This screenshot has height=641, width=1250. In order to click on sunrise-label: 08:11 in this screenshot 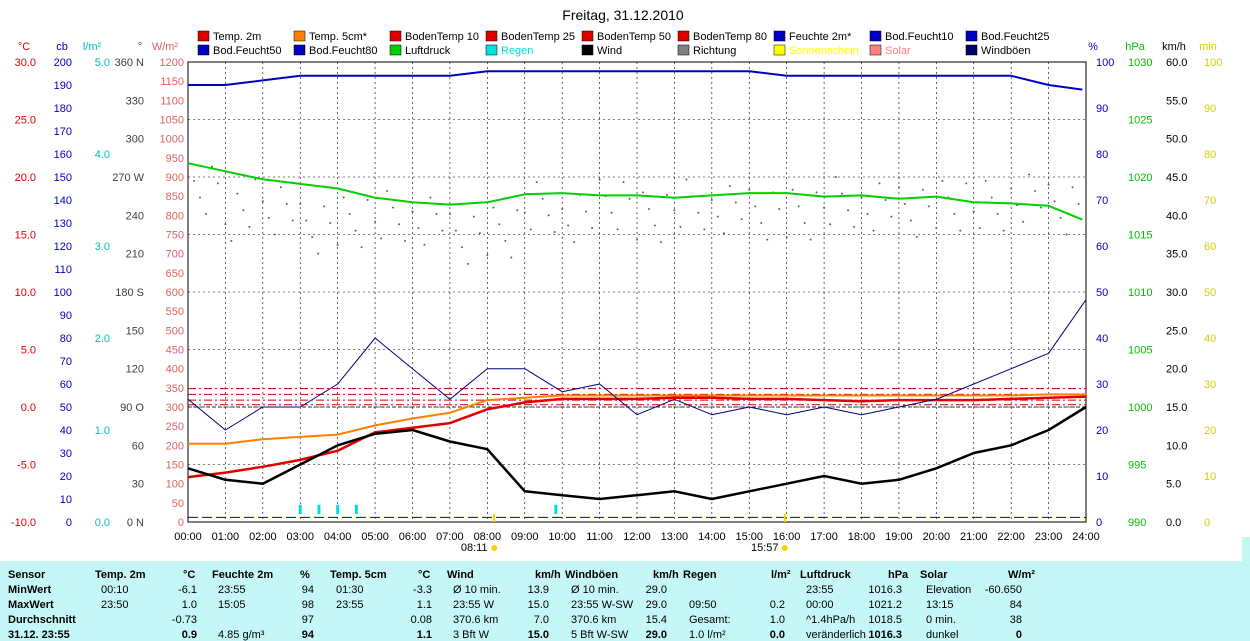, I will do `click(474, 548)`.